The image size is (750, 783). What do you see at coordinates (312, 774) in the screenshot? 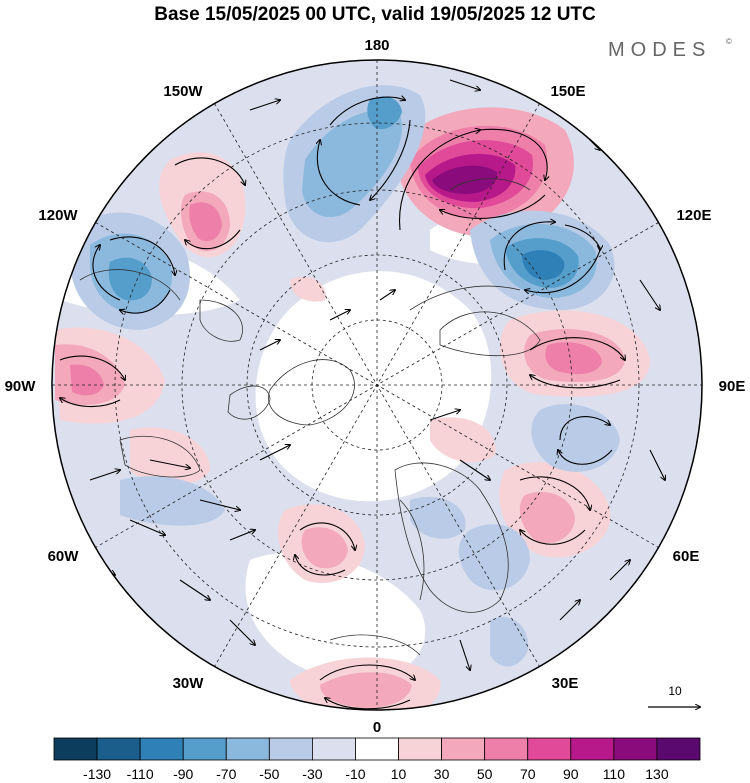
I see `colorbar-tick-label: -30` at bounding box center [312, 774].